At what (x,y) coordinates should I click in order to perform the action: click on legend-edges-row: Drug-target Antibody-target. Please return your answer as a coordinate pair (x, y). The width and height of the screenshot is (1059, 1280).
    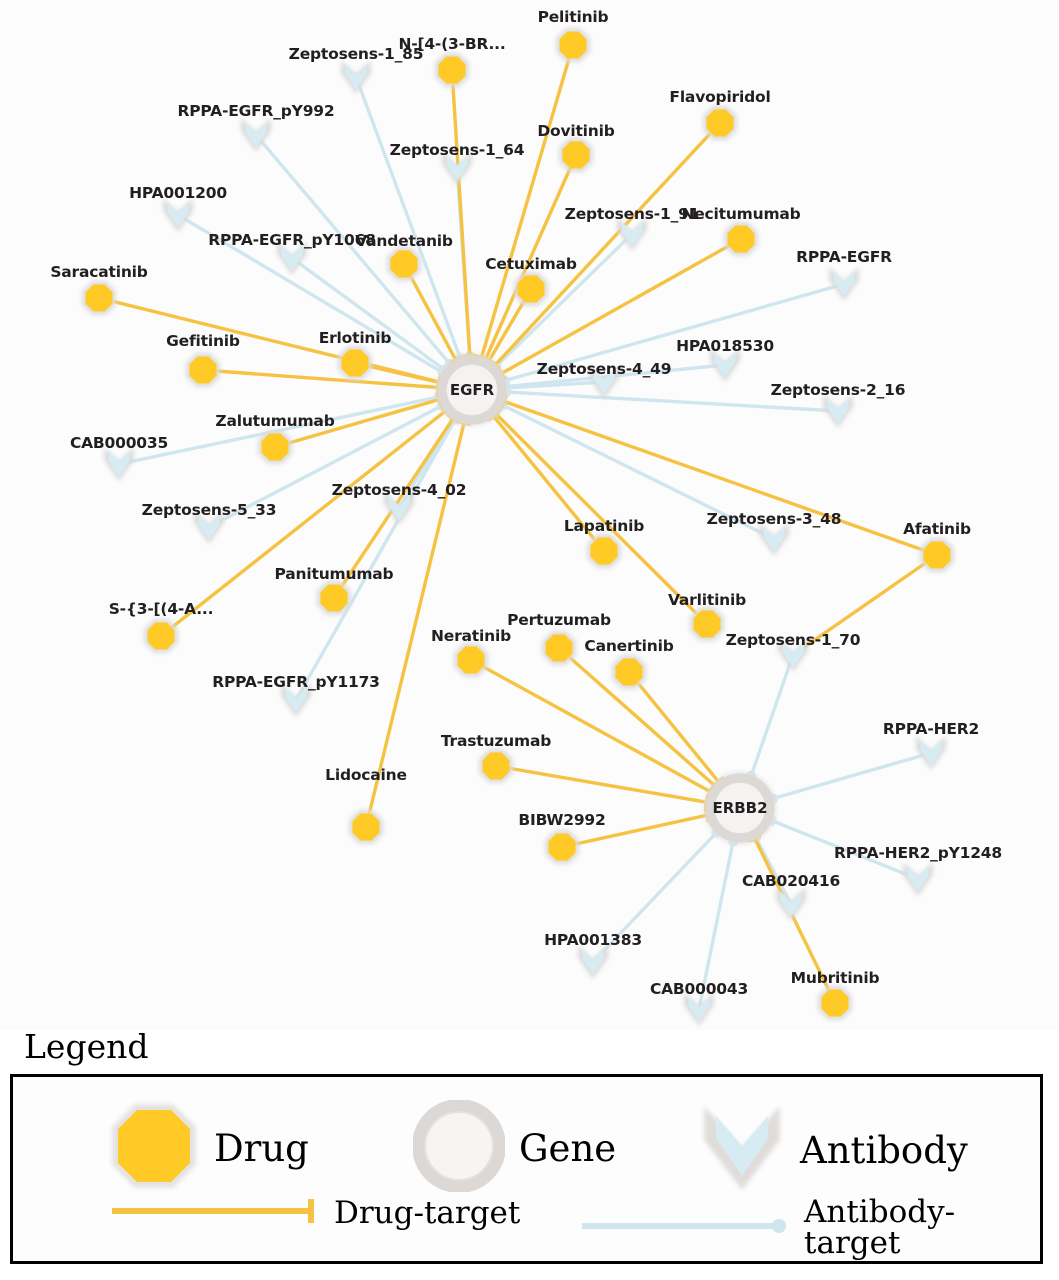
    Looking at the image, I should click on (526, 1228).